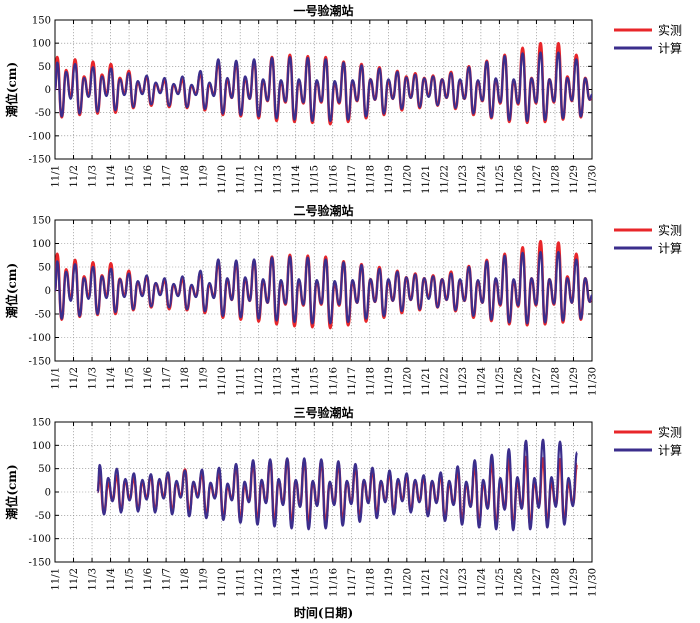 The width and height of the screenshot is (700, 623). I want to click on y-tick-label: 100, so click(41, 44).